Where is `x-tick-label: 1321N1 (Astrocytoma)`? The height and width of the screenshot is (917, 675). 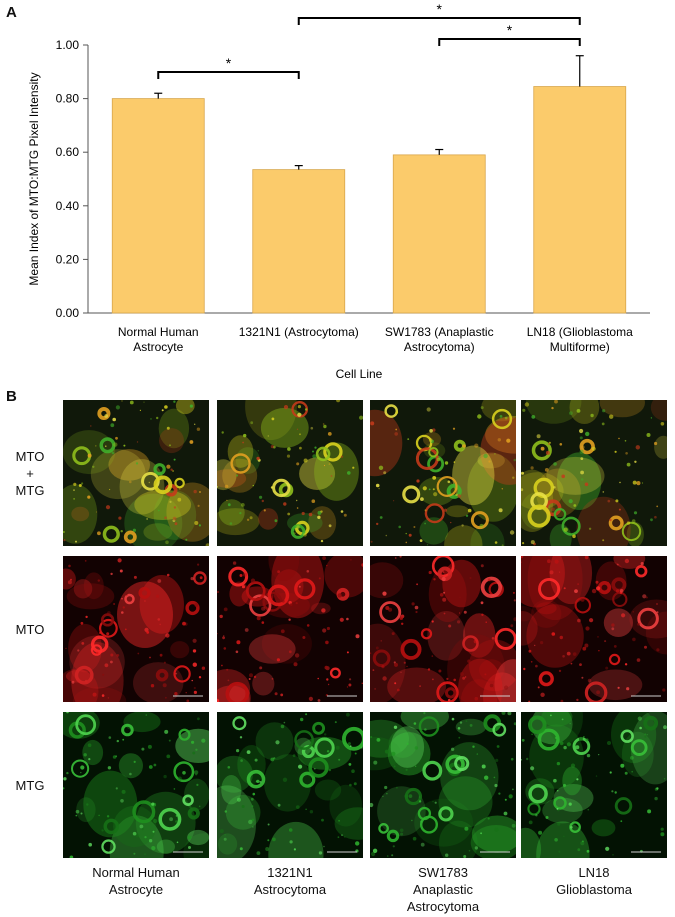 x-tick-label: 1321N1 (Astrocytoma) is located at coordinates (299, 332).